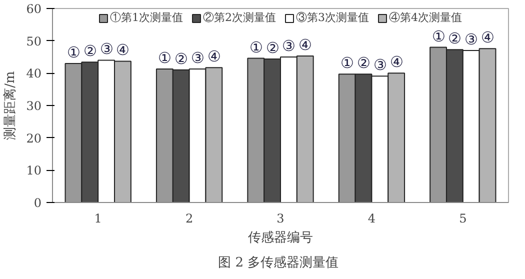  Describe the element at coordinates (189, 219) in the screenshot. I see `x-tick-label: 2` at that location.